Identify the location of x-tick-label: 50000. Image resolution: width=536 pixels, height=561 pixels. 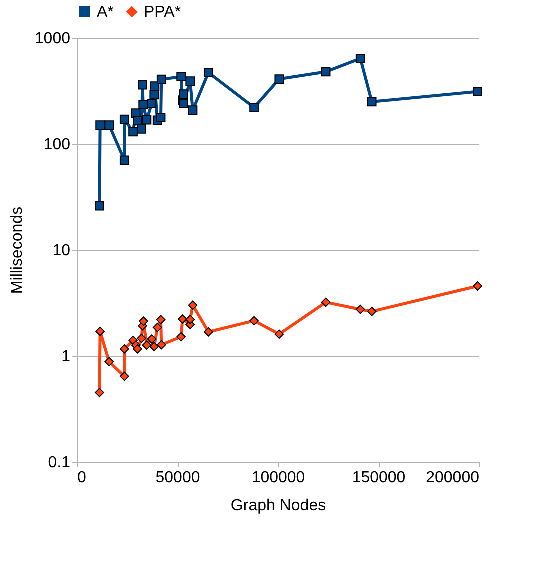
(178, 478).